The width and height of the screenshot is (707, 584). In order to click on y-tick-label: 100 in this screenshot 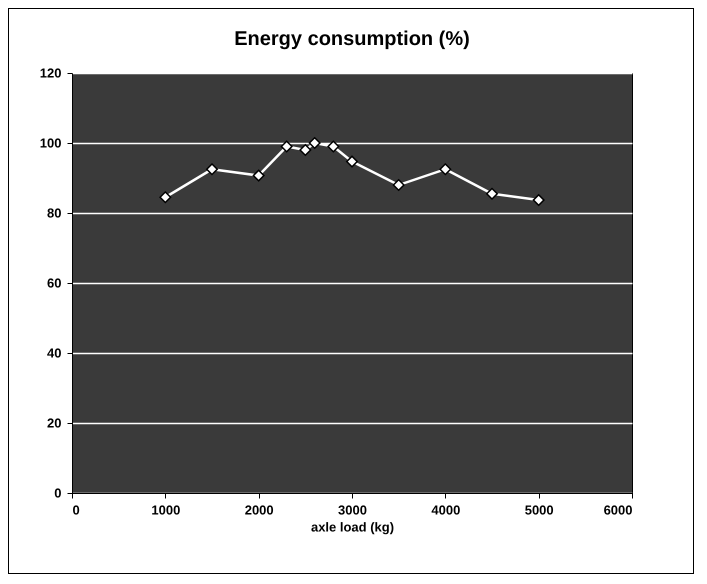, I will do `click(51, 143)`.